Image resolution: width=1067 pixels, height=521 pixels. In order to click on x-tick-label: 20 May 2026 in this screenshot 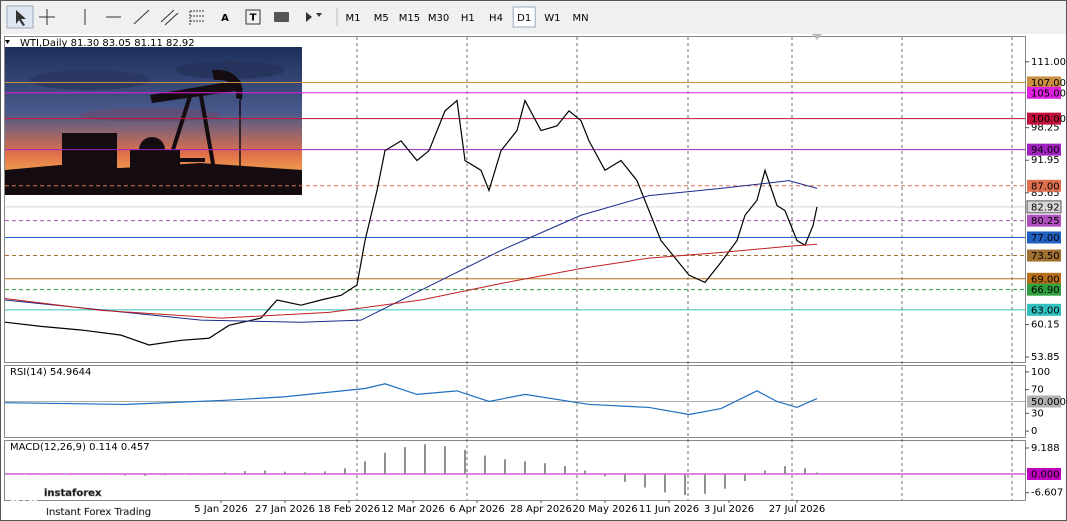, I will do `click(604, 509)`.